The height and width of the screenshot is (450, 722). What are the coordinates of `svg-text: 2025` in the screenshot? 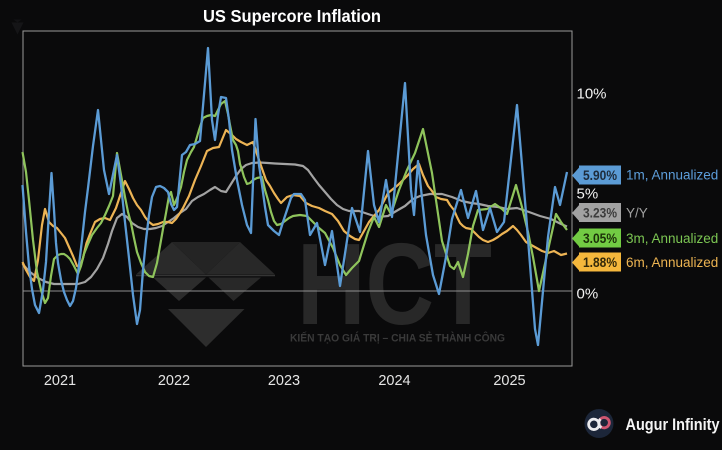 It's located at (509, 381).